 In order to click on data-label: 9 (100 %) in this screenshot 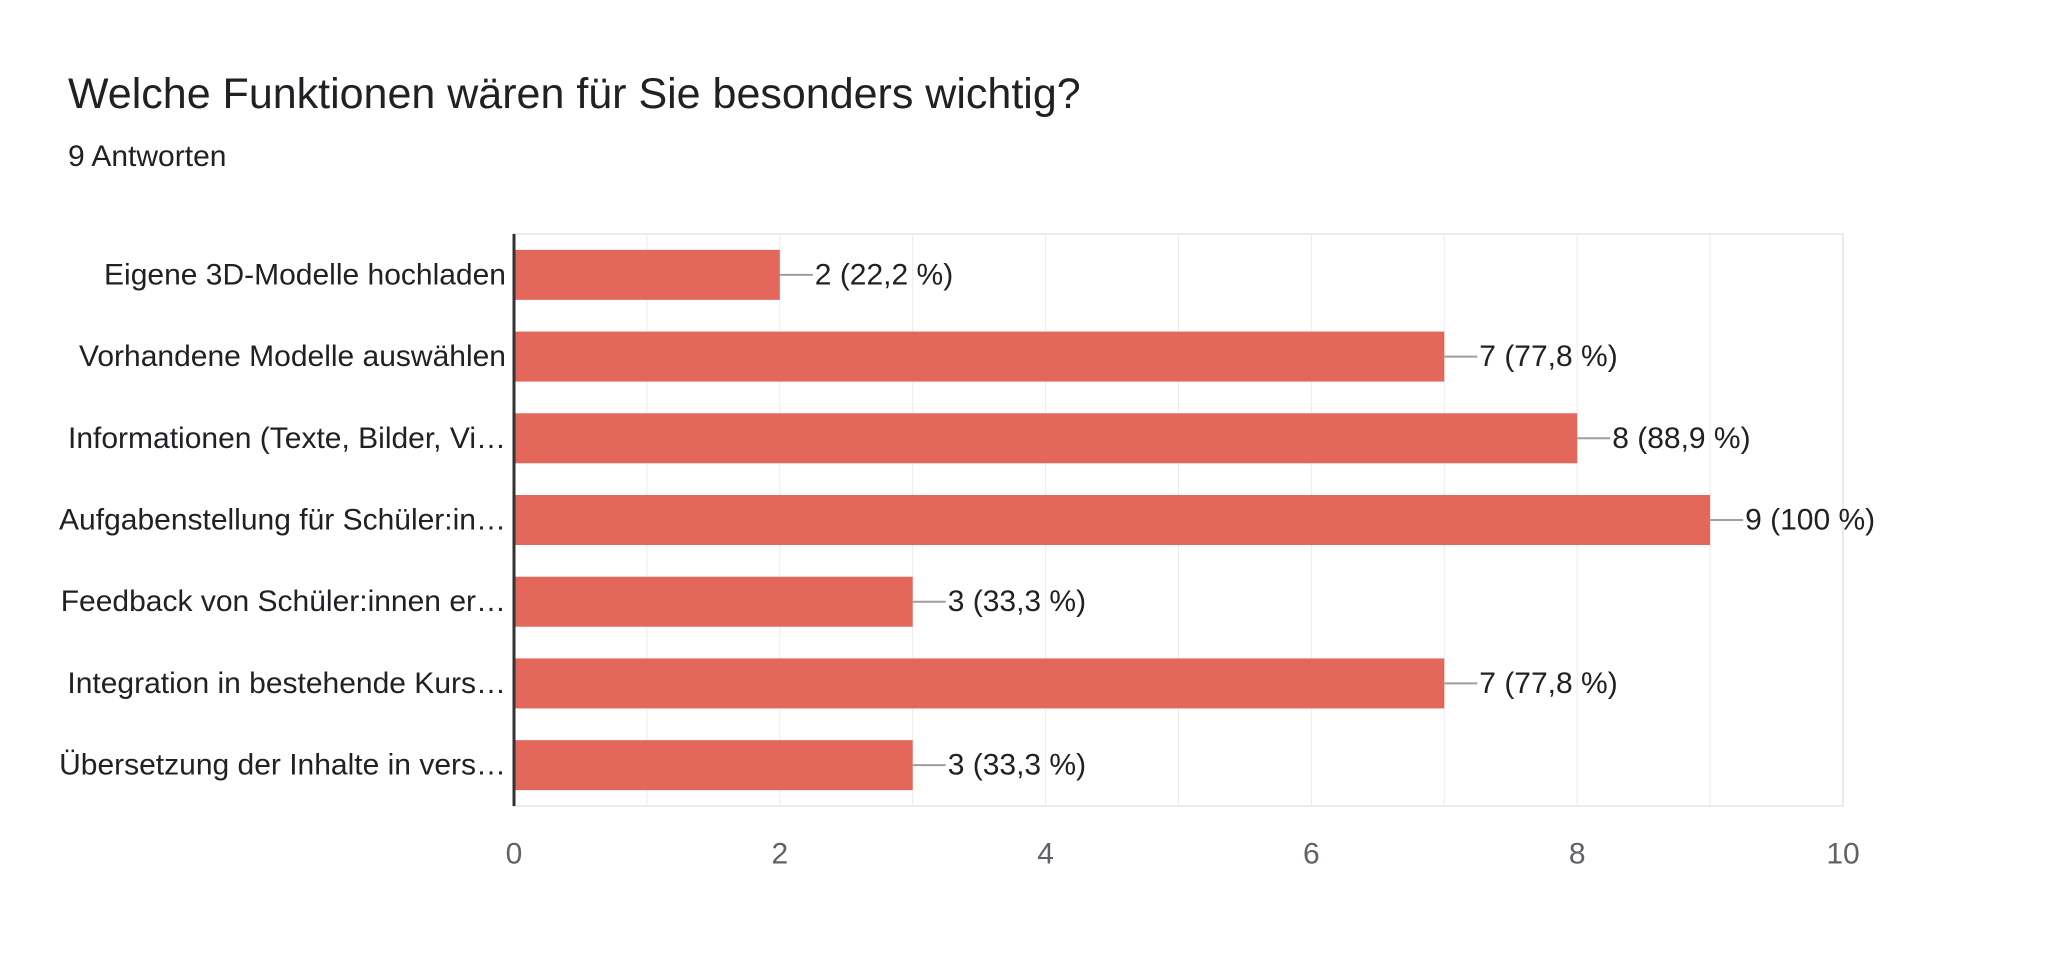, I will do `click(1810, 520)`.